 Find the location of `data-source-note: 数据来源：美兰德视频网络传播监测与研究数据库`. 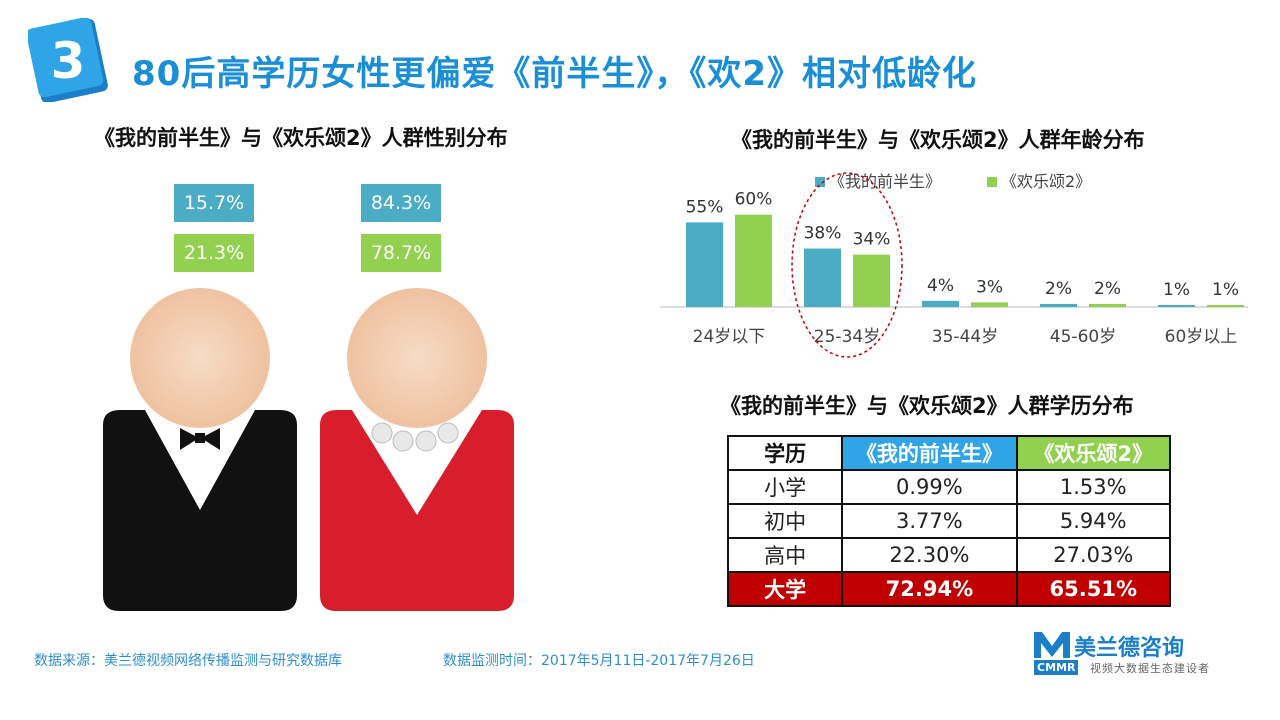

data-source-note: 数据来源：美兰德视频网络传播监测与研究数据库 is located at coordinates (188, 661).